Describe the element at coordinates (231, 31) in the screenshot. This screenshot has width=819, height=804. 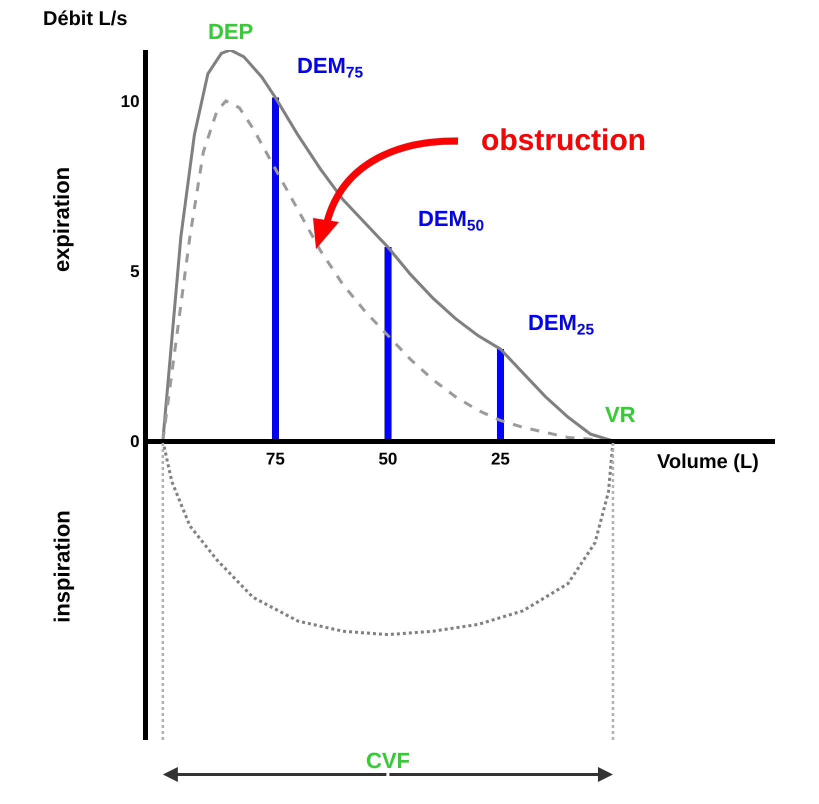
I see `annotation: DEP` at that location.